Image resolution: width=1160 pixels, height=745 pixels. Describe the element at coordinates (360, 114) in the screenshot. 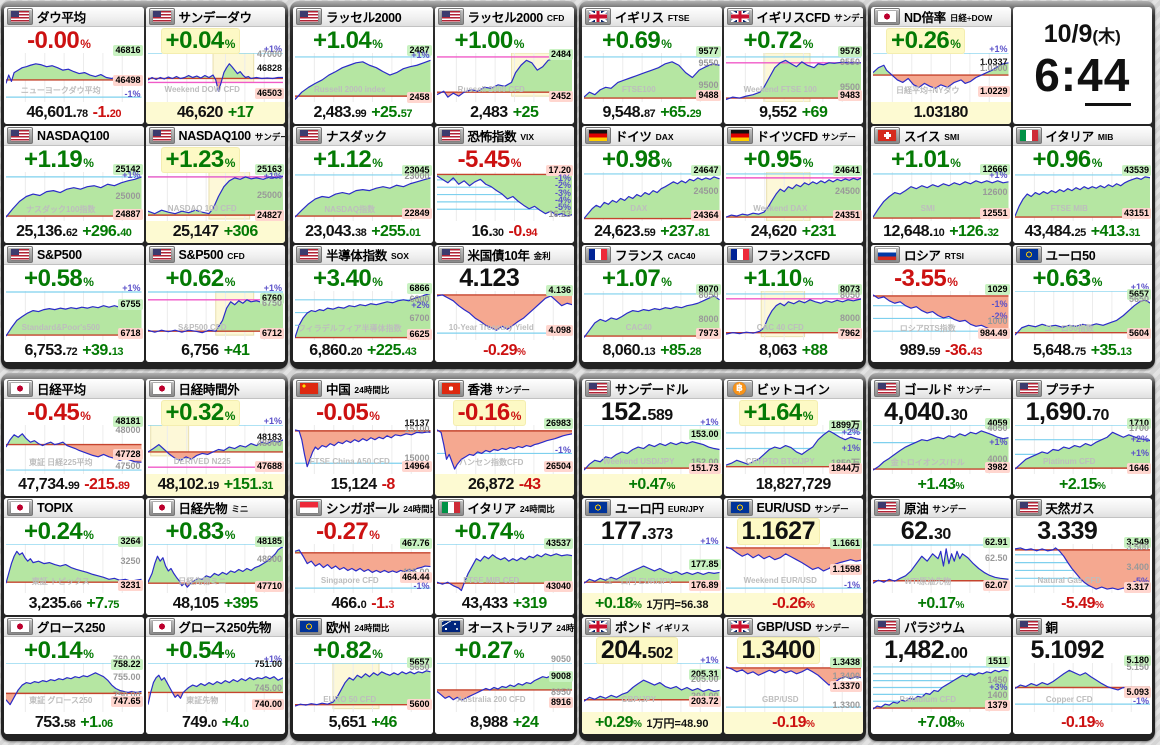

I see `value-decimals: 99` at that location.